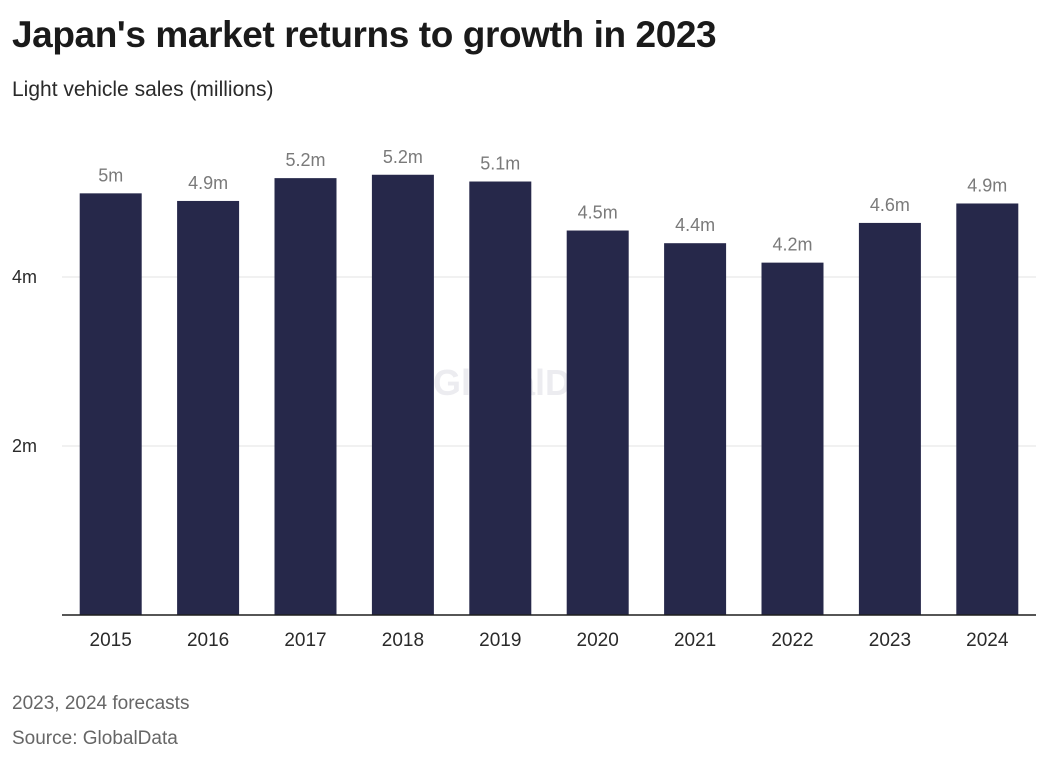 The height and width of the screenshot is (759, 1053). What do you see at coordinates (208, 407) in the screenshot?
I see `bar-2016` at bounding box center [208, 407].